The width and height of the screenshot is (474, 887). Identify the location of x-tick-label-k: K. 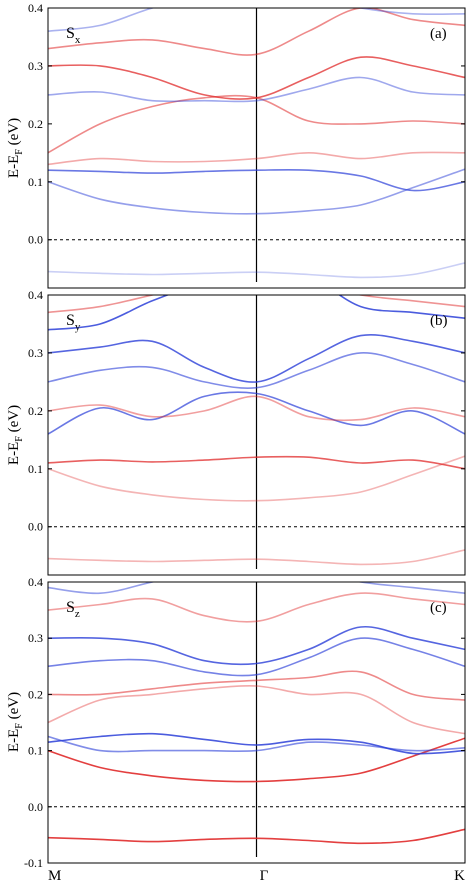
(459, 876).